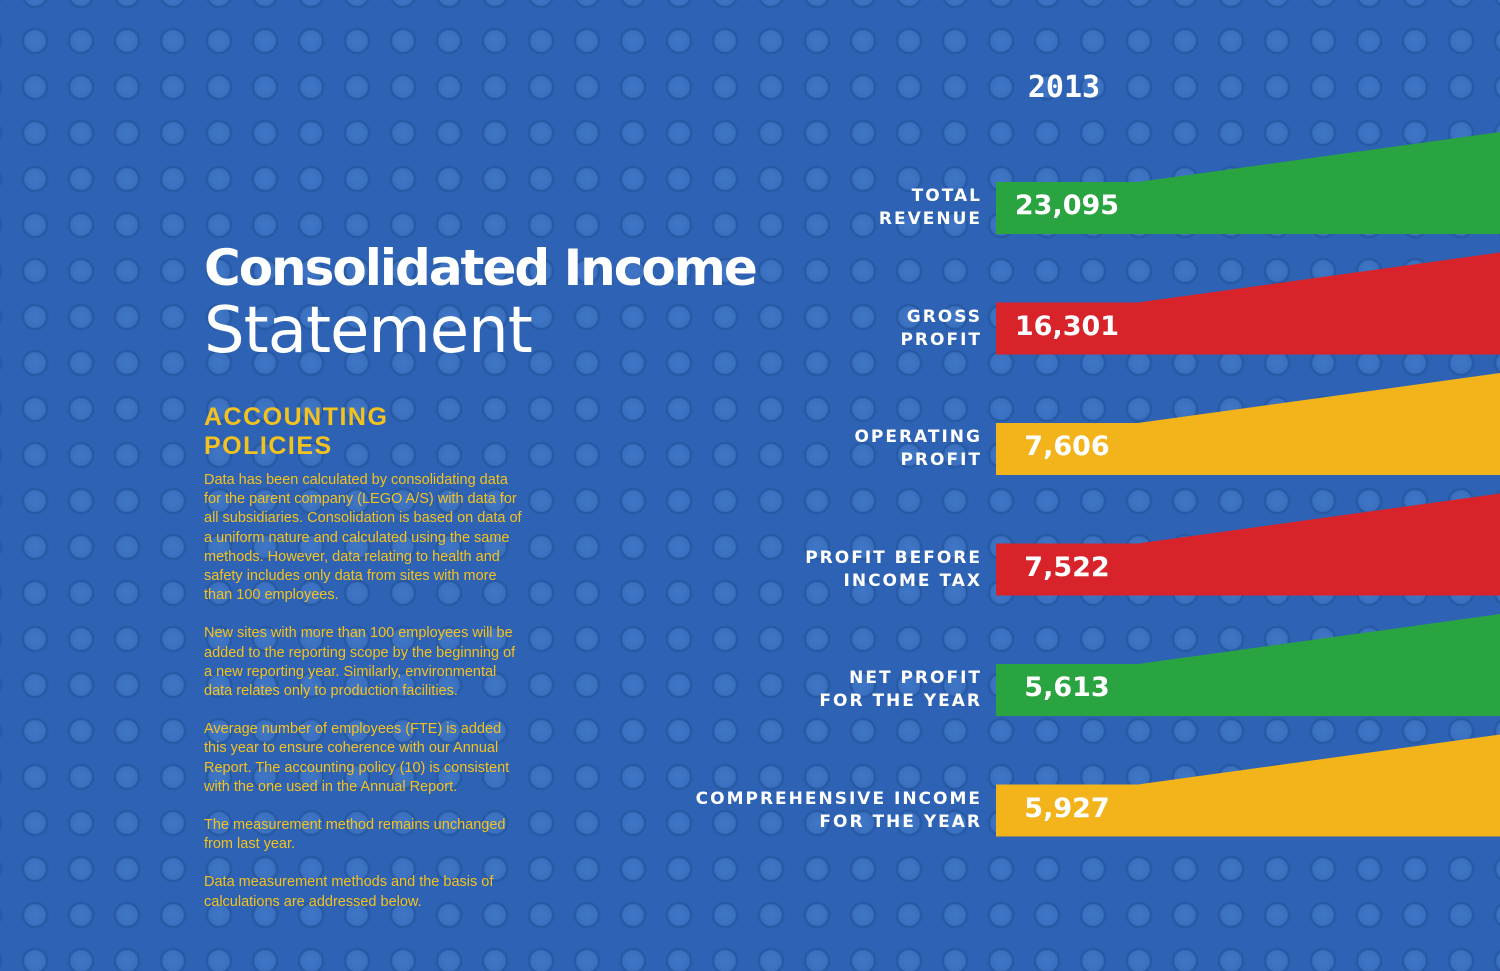 This screenshot has width=1500, height=971. I want to click on row-label-line-1: OPERATING, so click(918, 437).